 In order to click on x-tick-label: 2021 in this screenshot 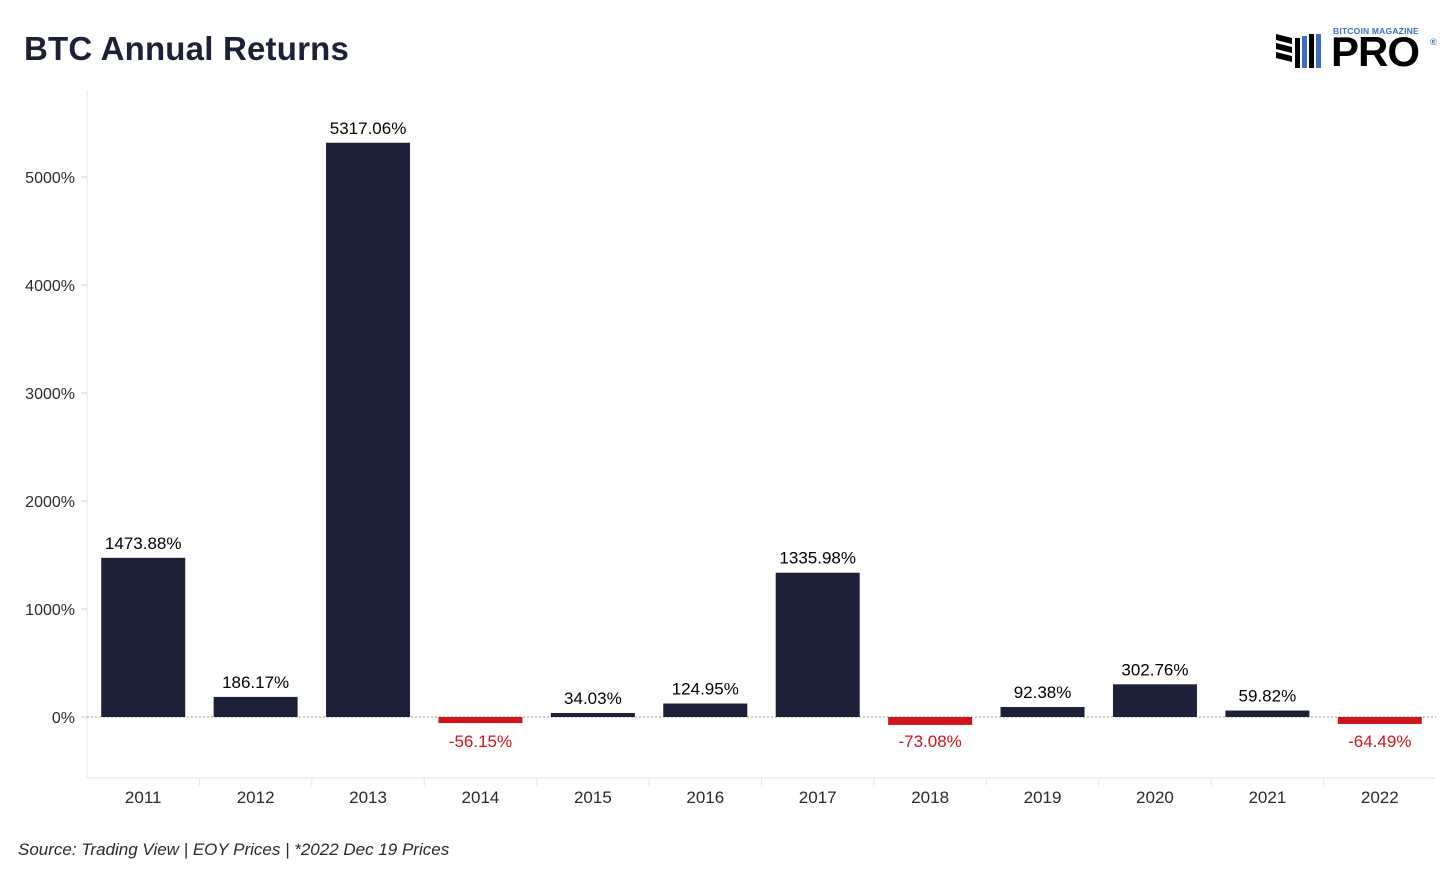, I will do `click(1267, 797)`.